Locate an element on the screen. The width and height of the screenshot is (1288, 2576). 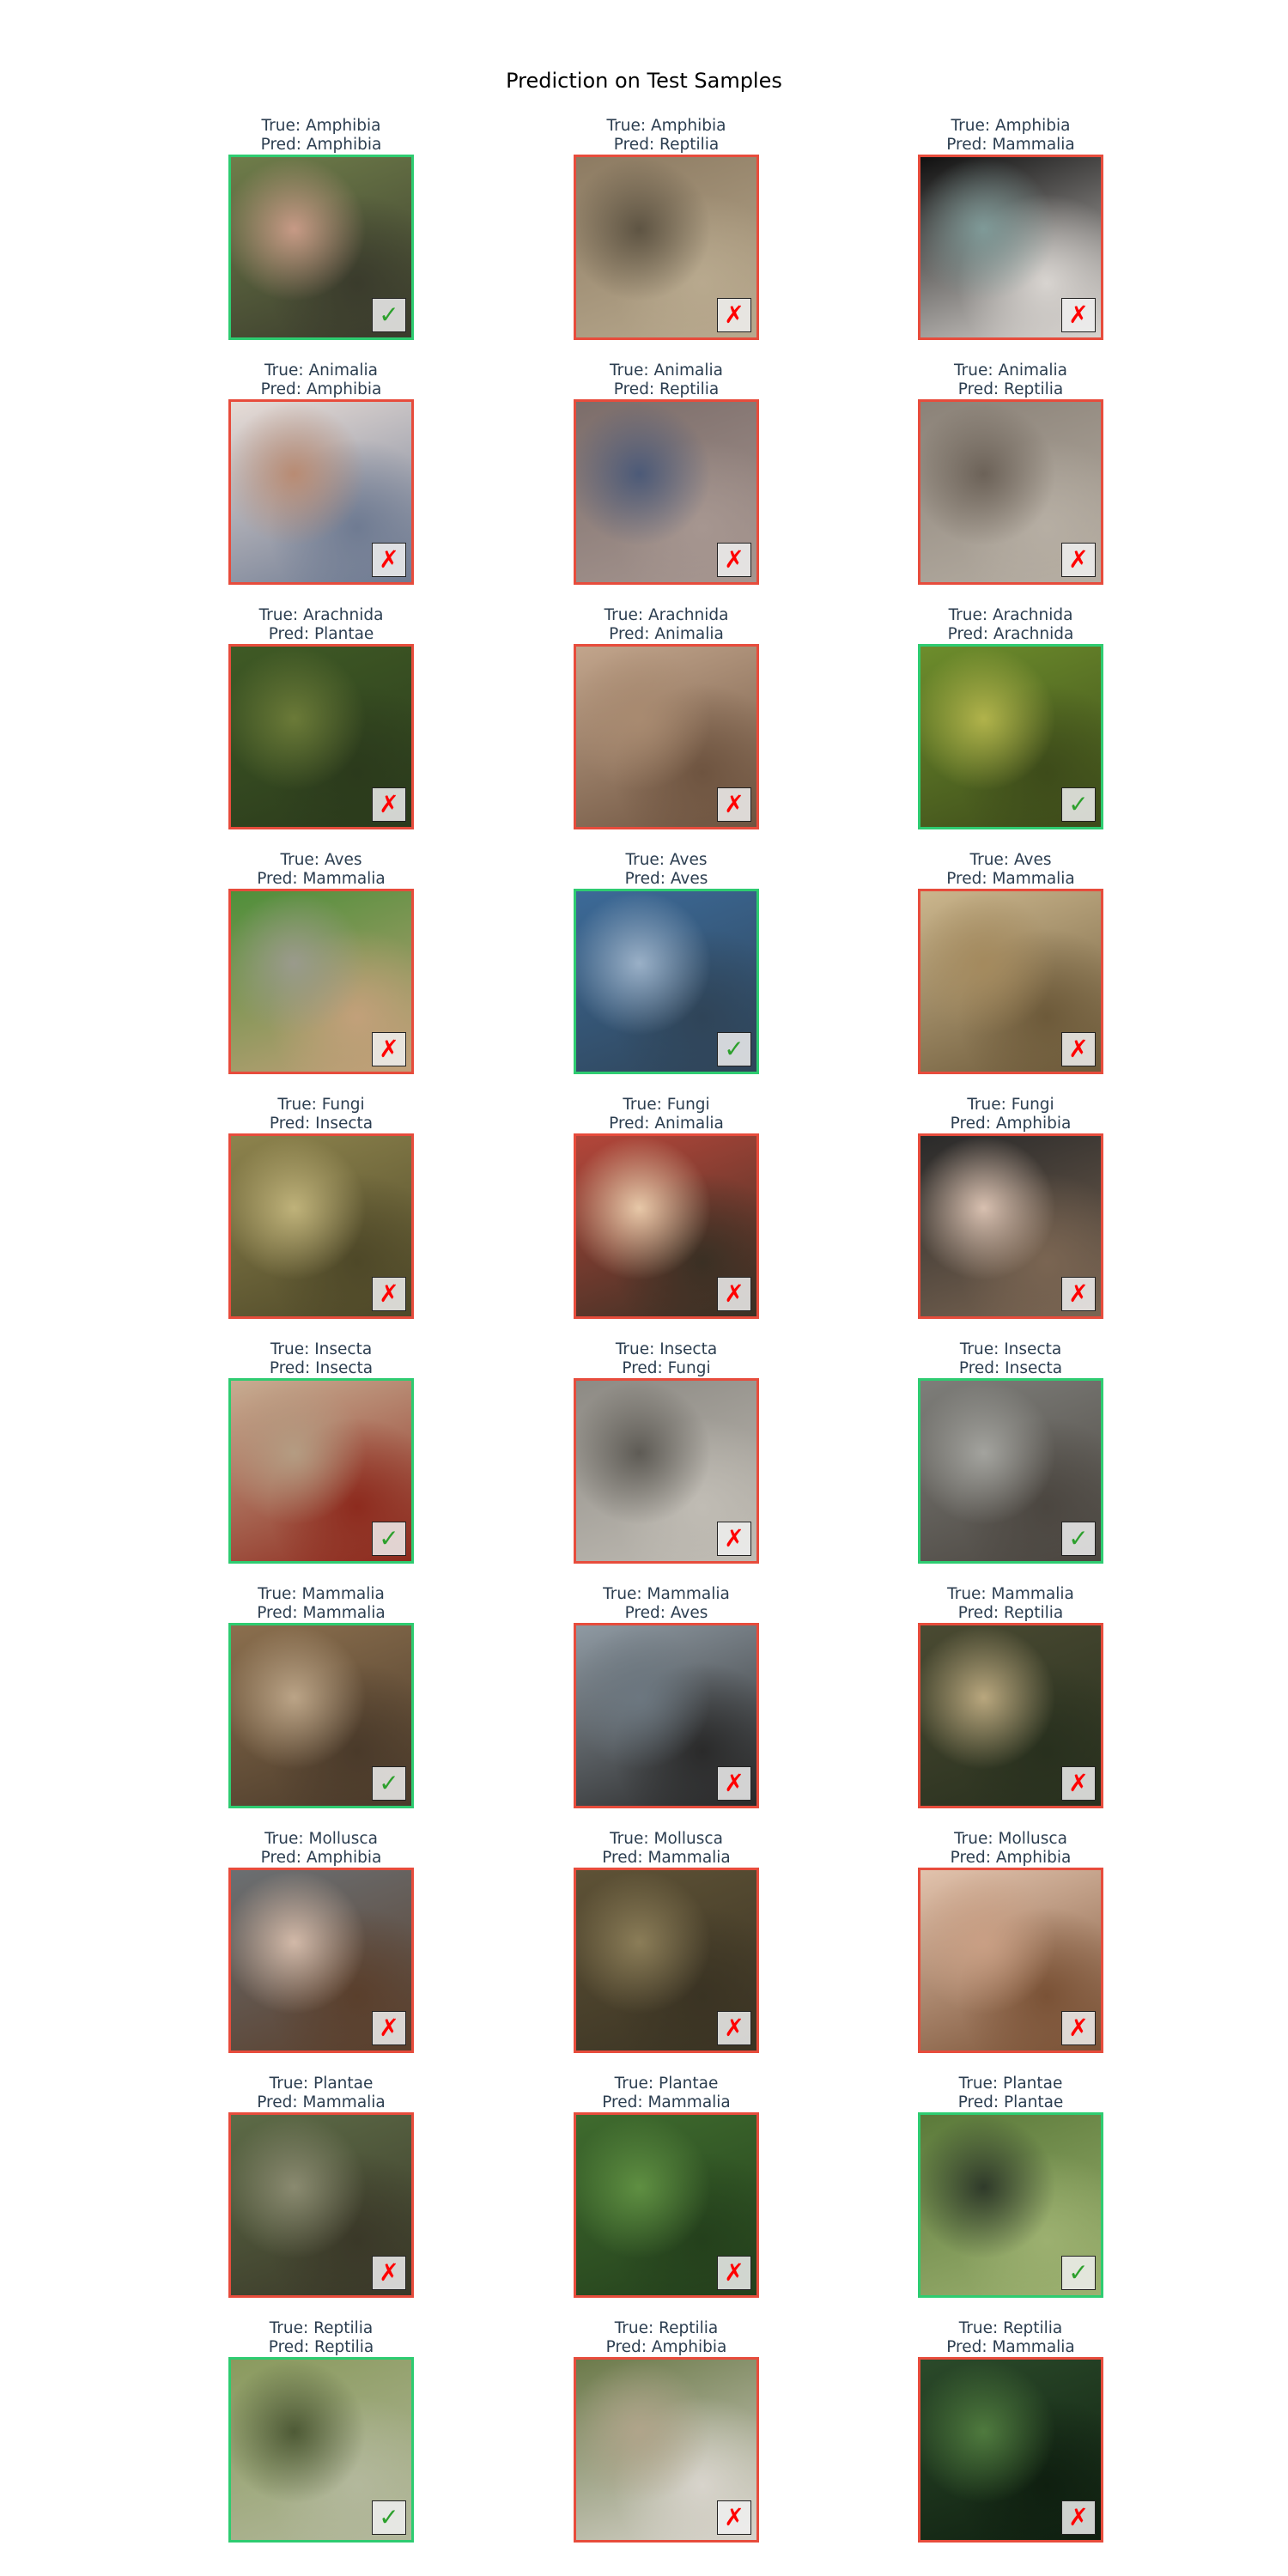
sample-caption: True: Reptilia Pred: Amphibia is located at coordinates (666, 2338).